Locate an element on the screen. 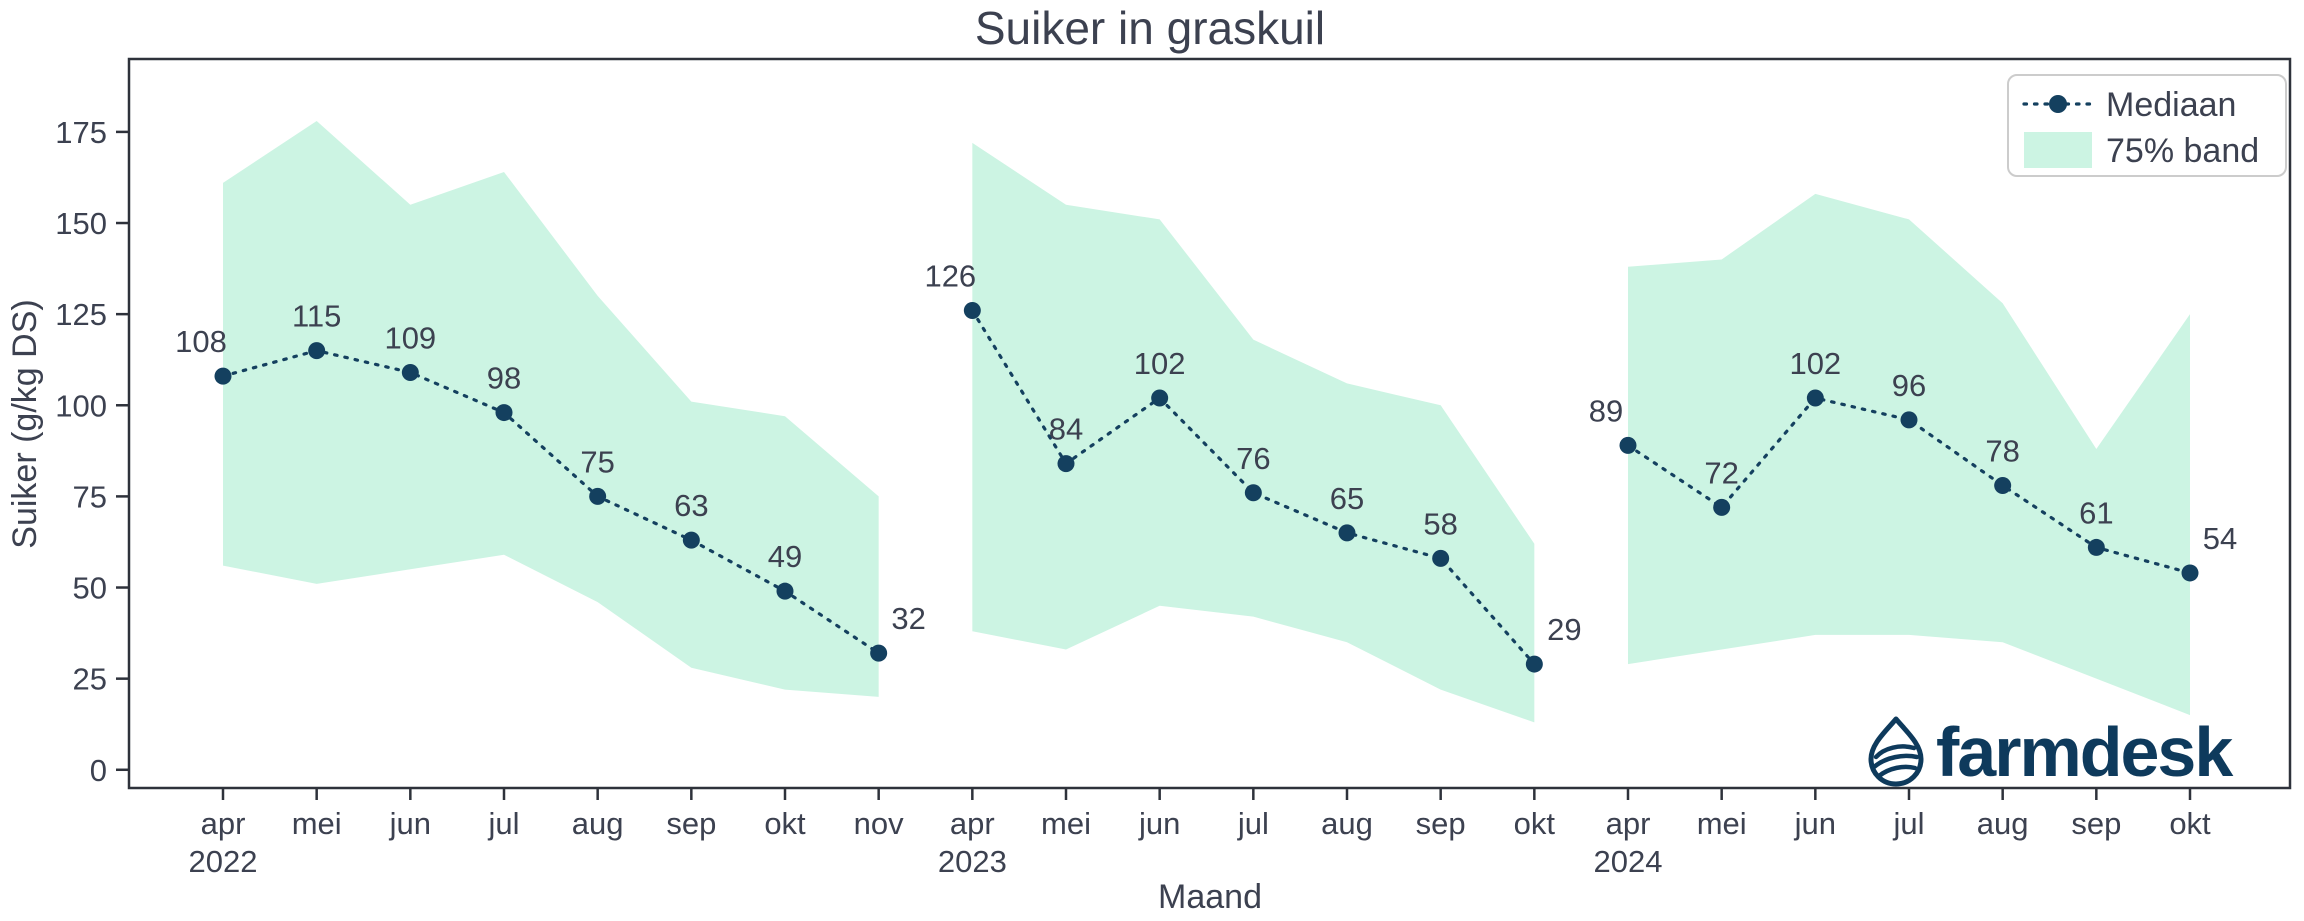  y-tick-label: 25 is located at coordinates (90, 679).